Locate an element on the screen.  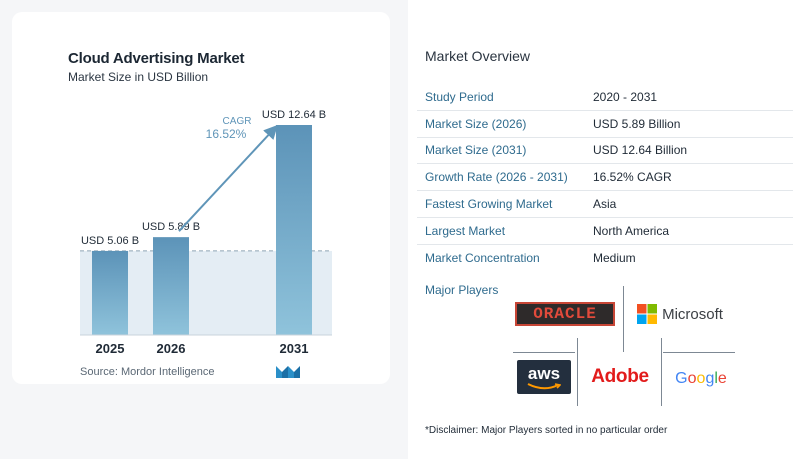
data-label: USD 5.06 B is located at coordinates (110, 241).